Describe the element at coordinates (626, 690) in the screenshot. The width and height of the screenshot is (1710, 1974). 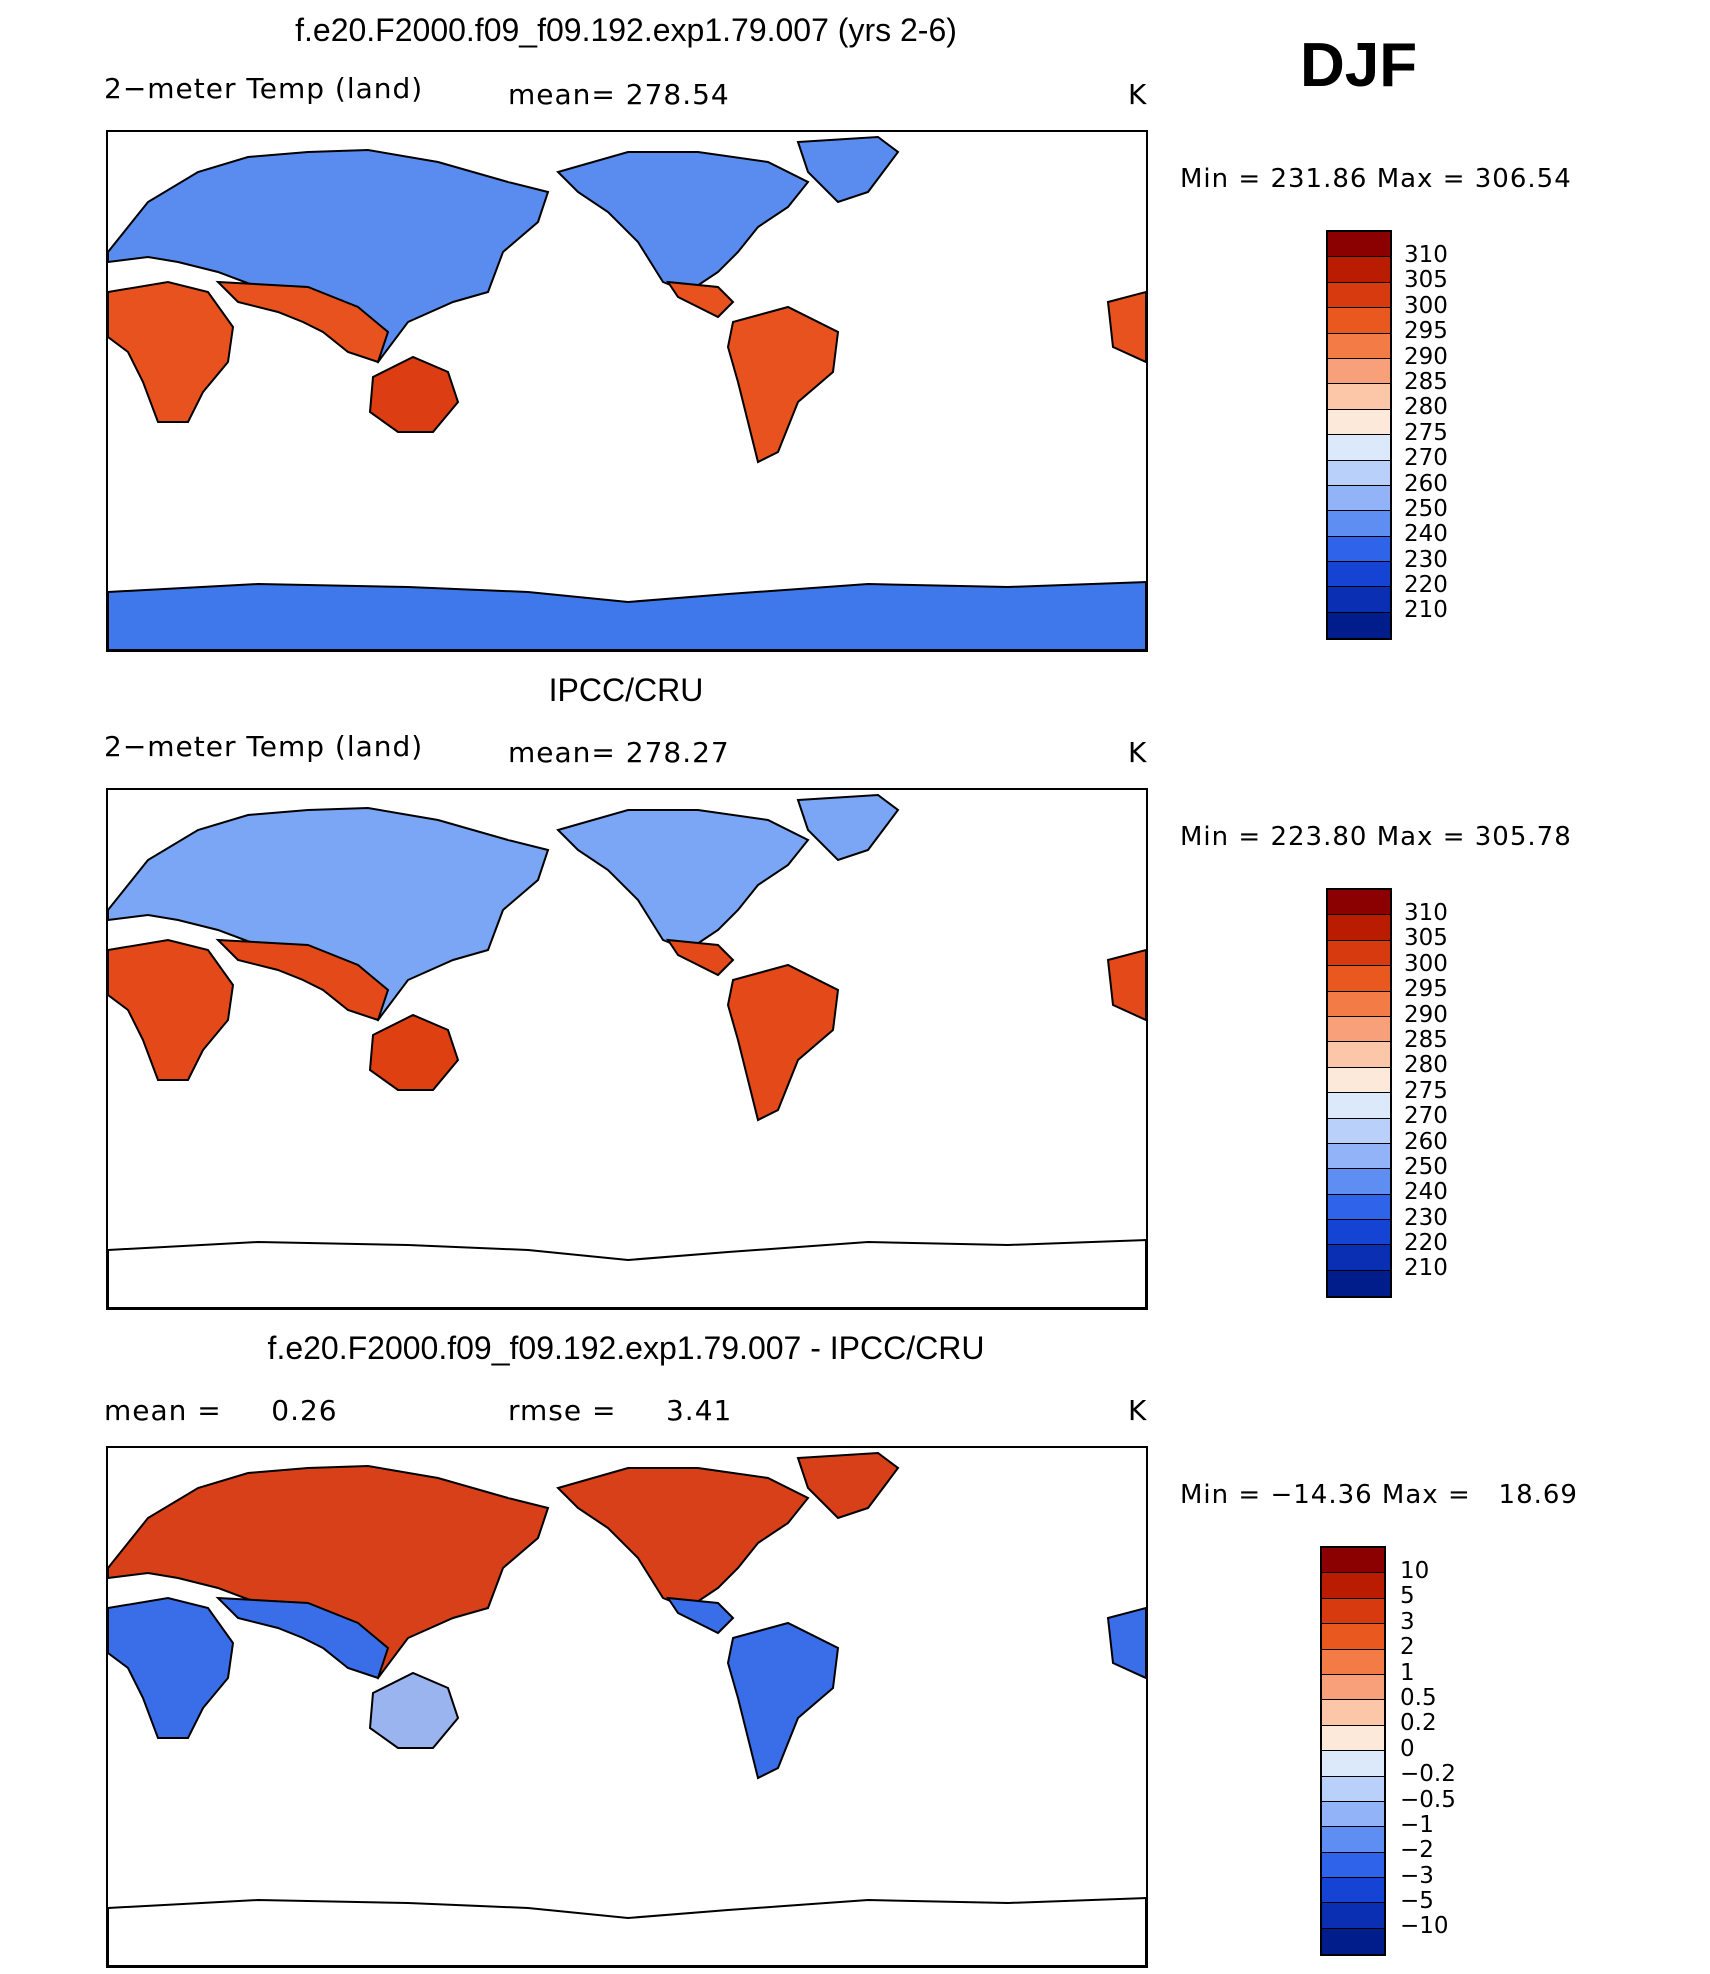
I see `panel-2-title: IPCC/CRU` at that location.